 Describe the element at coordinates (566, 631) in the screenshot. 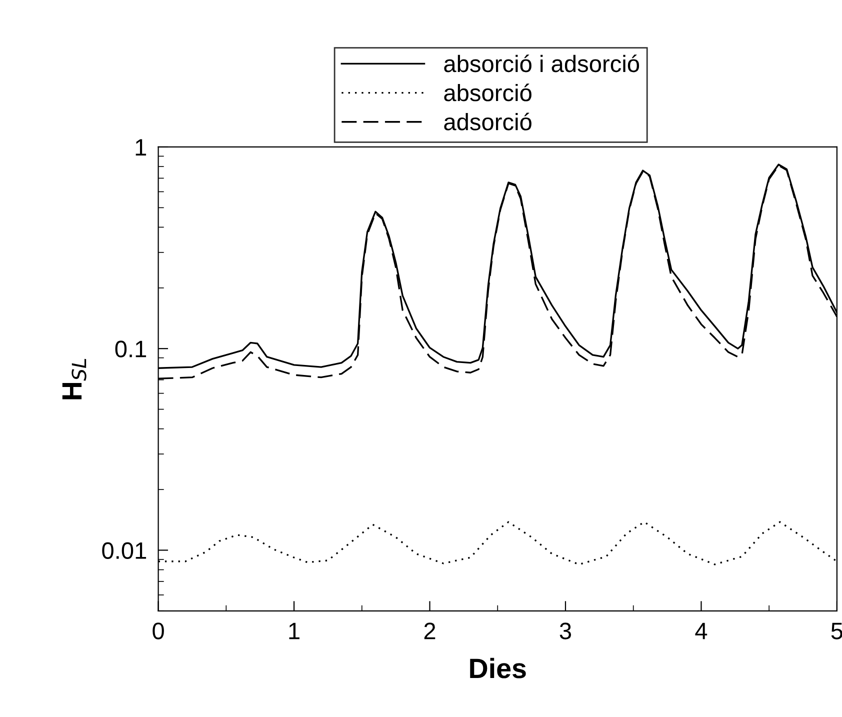

I see `x-tick-label: 3` at that location.